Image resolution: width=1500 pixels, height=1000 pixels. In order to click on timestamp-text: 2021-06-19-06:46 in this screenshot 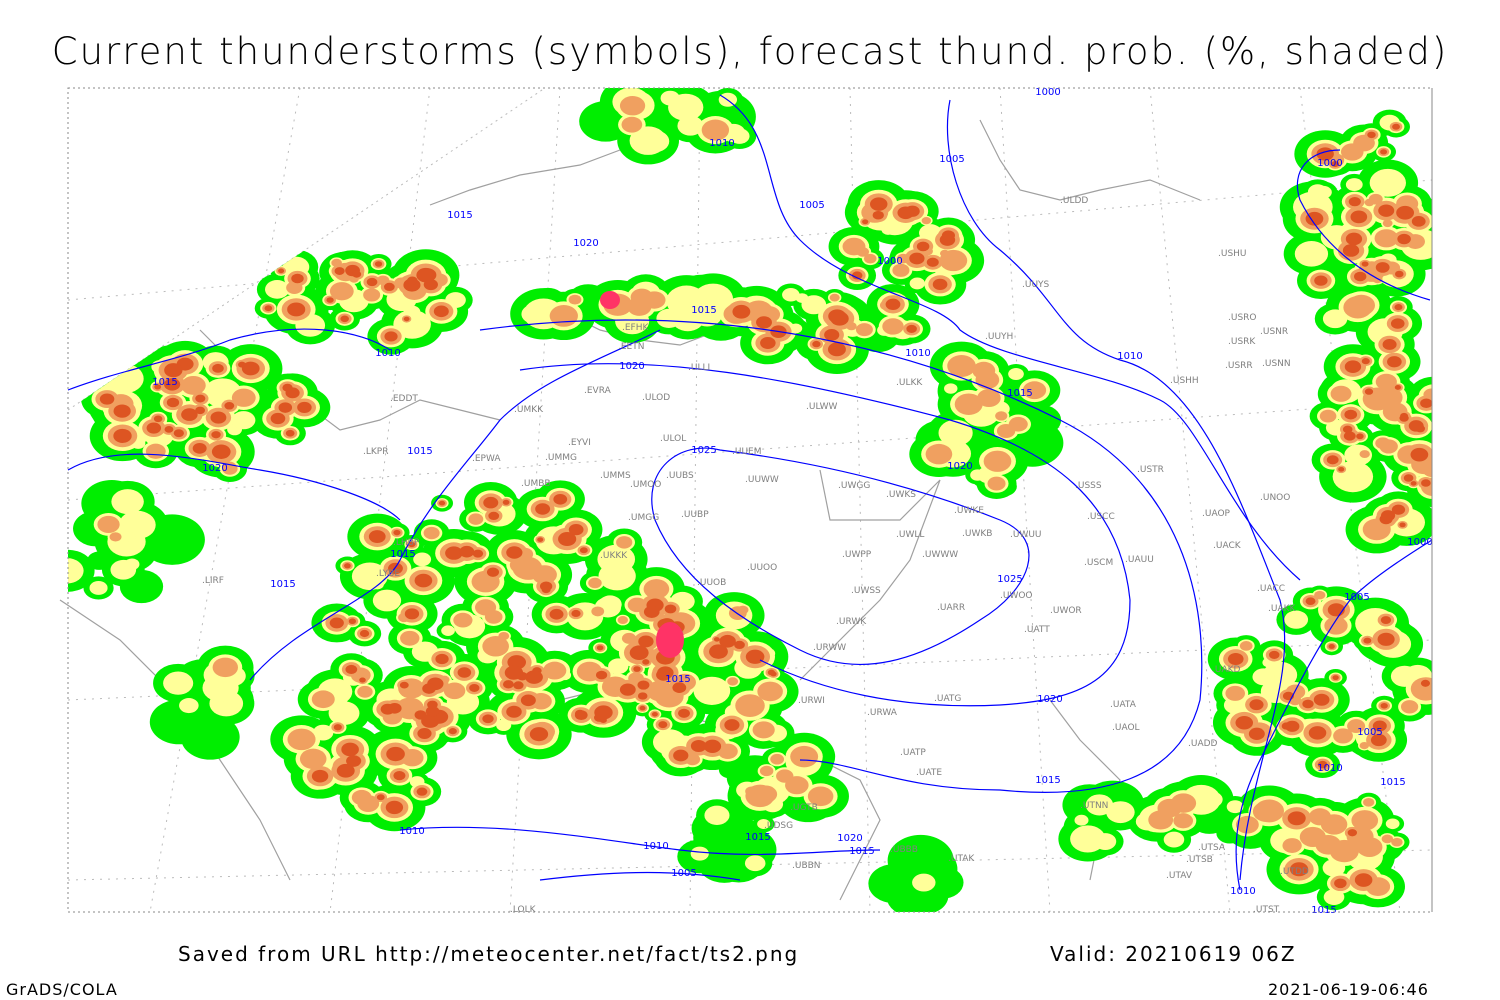, I will do `click(1348, 989)`.